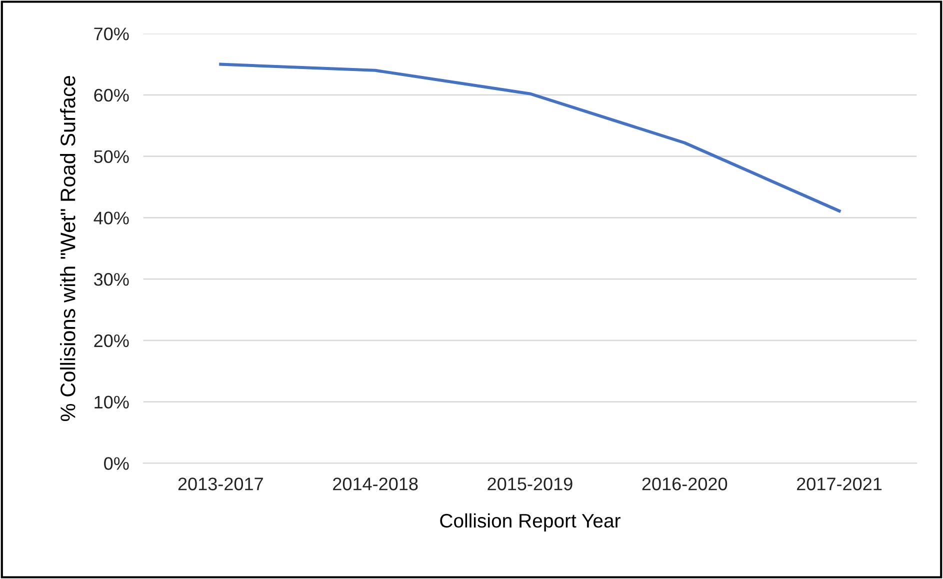 Image resolution: width=943 pixels, height=579 pixels. I want to click on y-tick-label: 40%, so click(111, 218).